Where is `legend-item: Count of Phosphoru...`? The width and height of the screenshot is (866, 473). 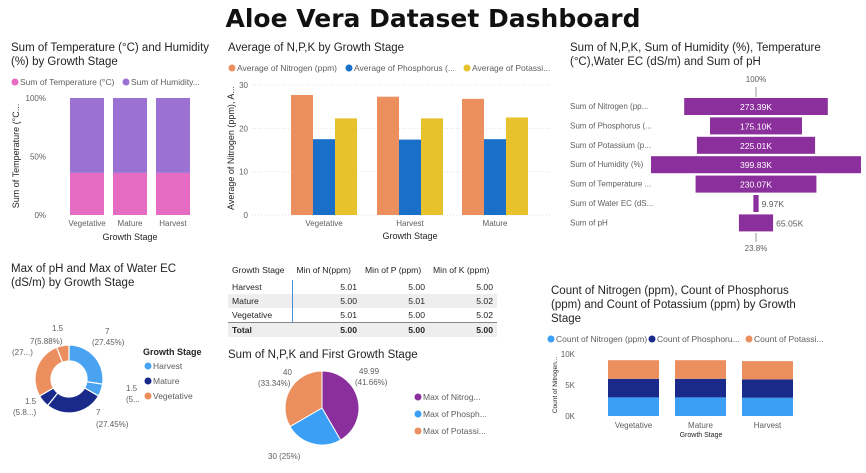
legend-item: Count of Phosphoru... is located at coordinates (698, 339).